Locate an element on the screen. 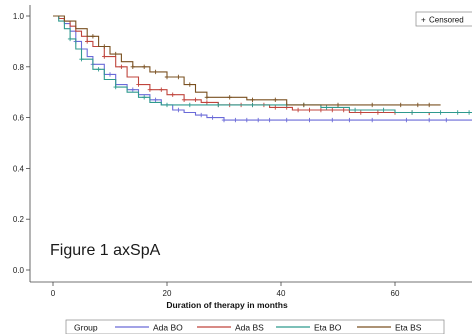 This screenshot has width=472, height=334. censored-legend-symbol: + is located at coordinates (423, 20).